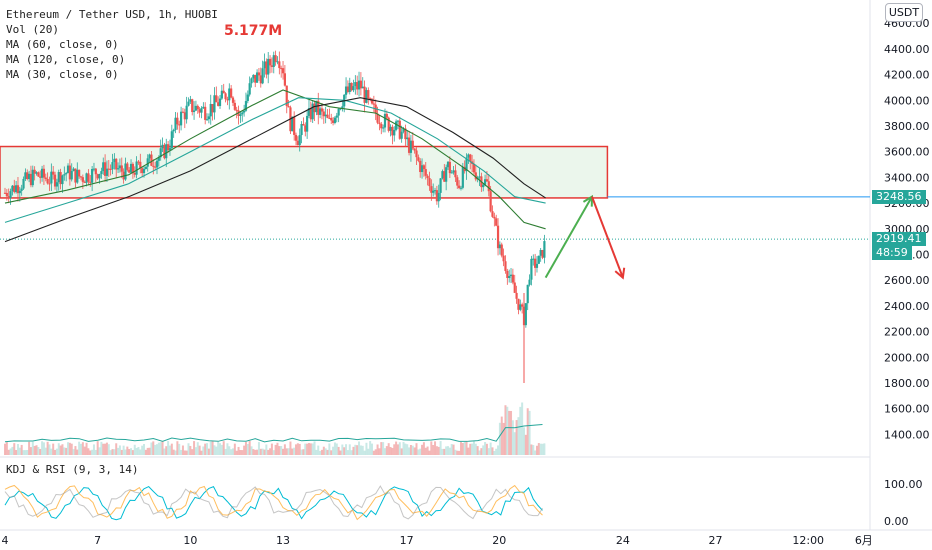 The width and height of the screenshot is (932, 550). Describe the element at coordinates (112, 14) in the screenshot. I see `symbol-title: Ethereum / Tether USD, 1h, HUOBI` at that location.